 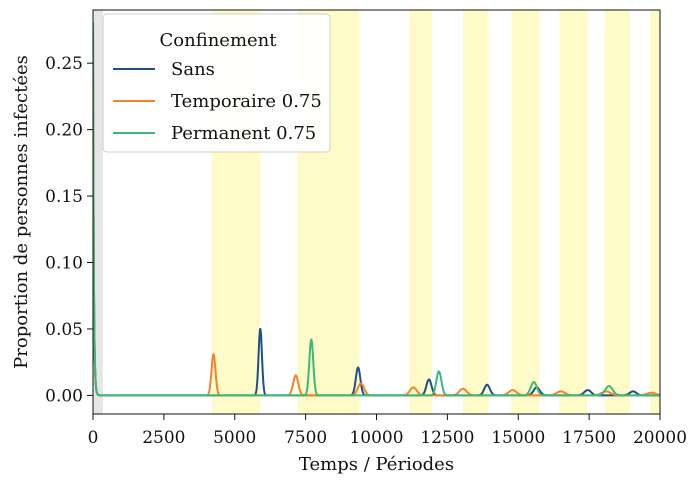 What do you see at coordinates (518, 438) in the screenshot?
I see `x-tick-label-6: 15000` at bounding box center [518, 438].